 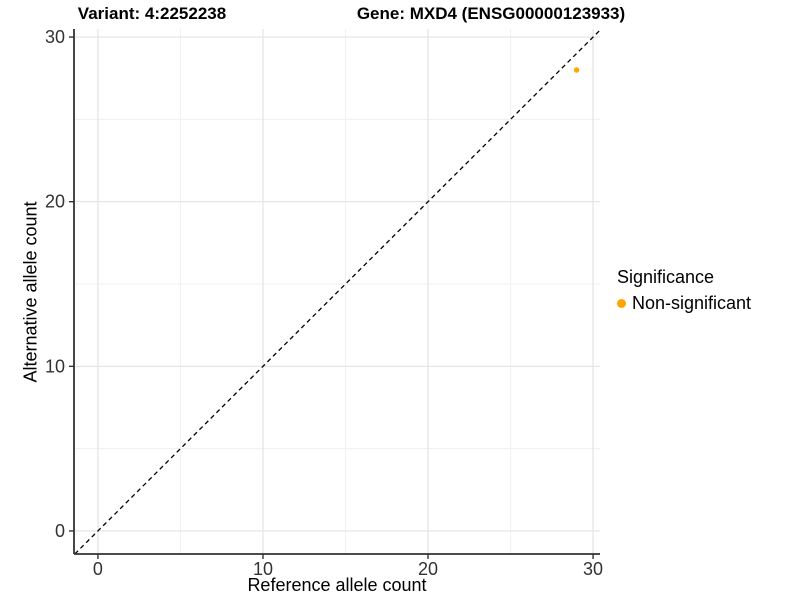 I want to click on y-axis-title: Alternative allele count, so click(x=30, y=292).